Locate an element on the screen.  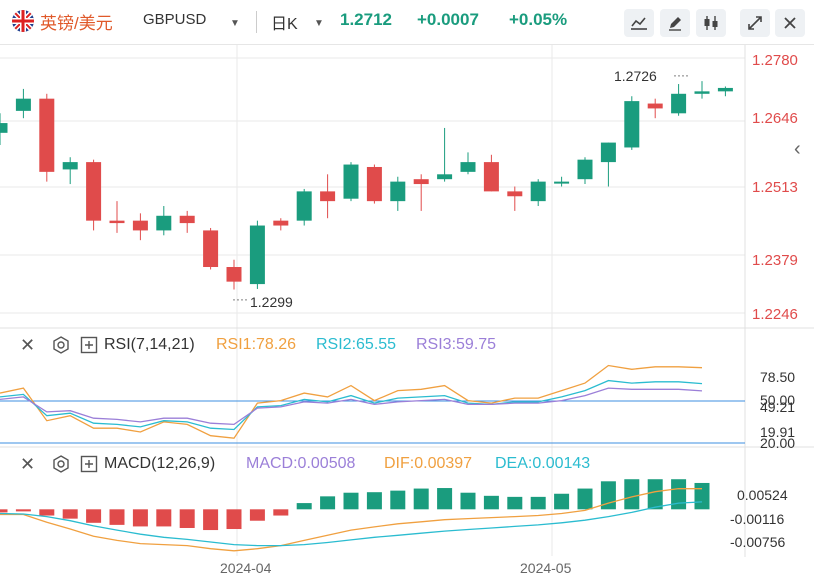
macd-title: MACD(12,26,9) is located at coordinates (160, 463).